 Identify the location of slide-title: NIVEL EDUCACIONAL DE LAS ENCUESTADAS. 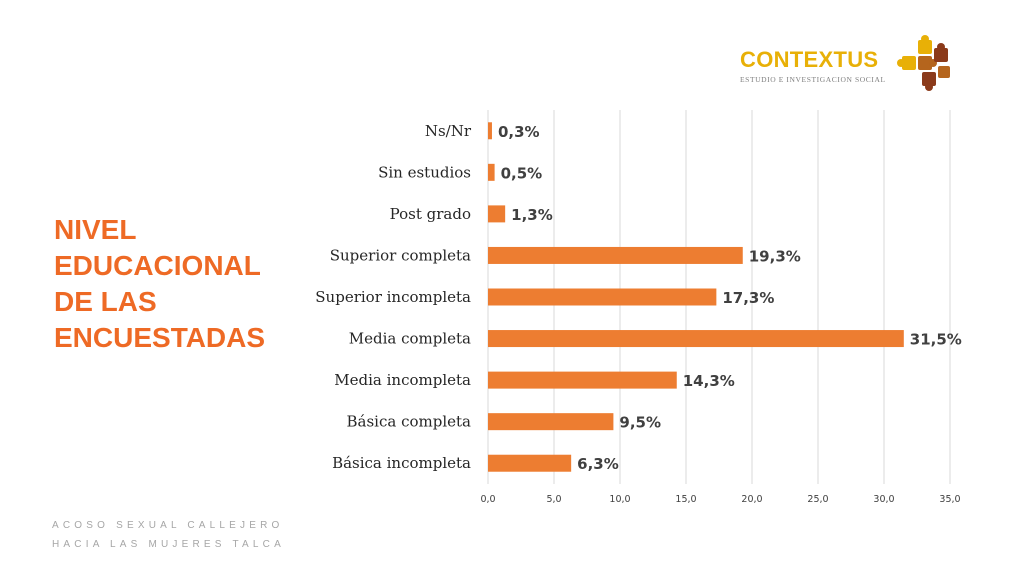
(160, 283).